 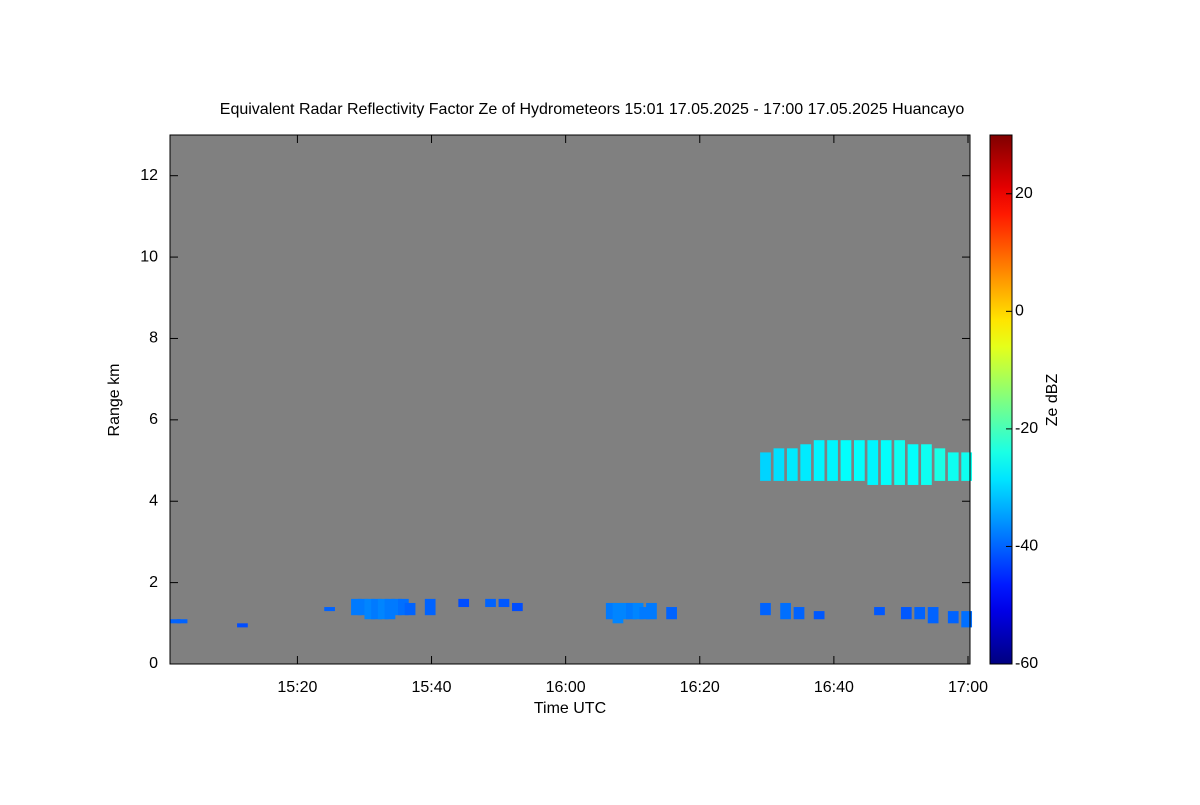 What do you see at coordinates (566, 687) in the screenshot?
I see `x-tick-label: 16:00` at bounding box center [566, 687].